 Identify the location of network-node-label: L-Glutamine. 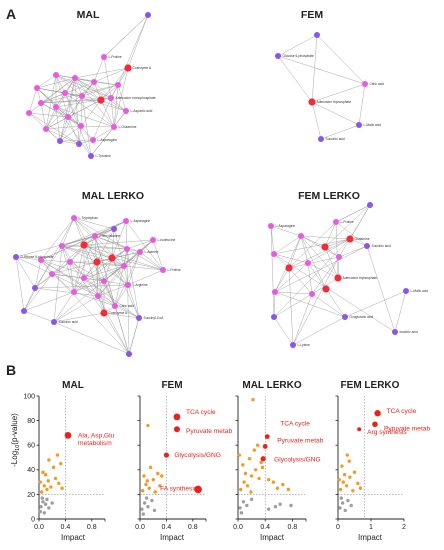
(128, 127).